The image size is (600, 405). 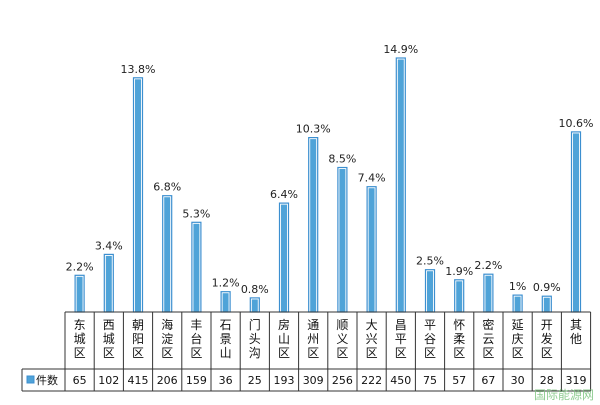 I want to click on category-label: 朝阳区, so click(x=138, y=339).